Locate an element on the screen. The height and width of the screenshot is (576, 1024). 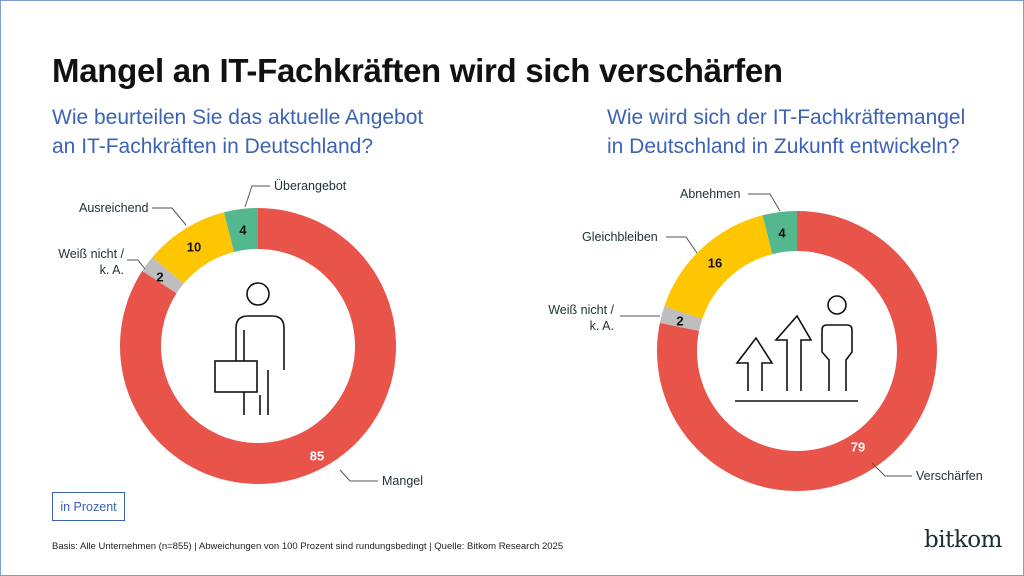
donut-slice-gleichbleiben is located at coordinates (718, 267).